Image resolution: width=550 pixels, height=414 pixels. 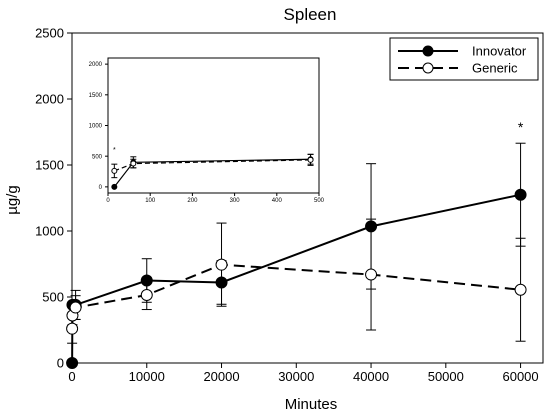 I want to click on x-tick-label: 60000, so click(x=520, y=376).